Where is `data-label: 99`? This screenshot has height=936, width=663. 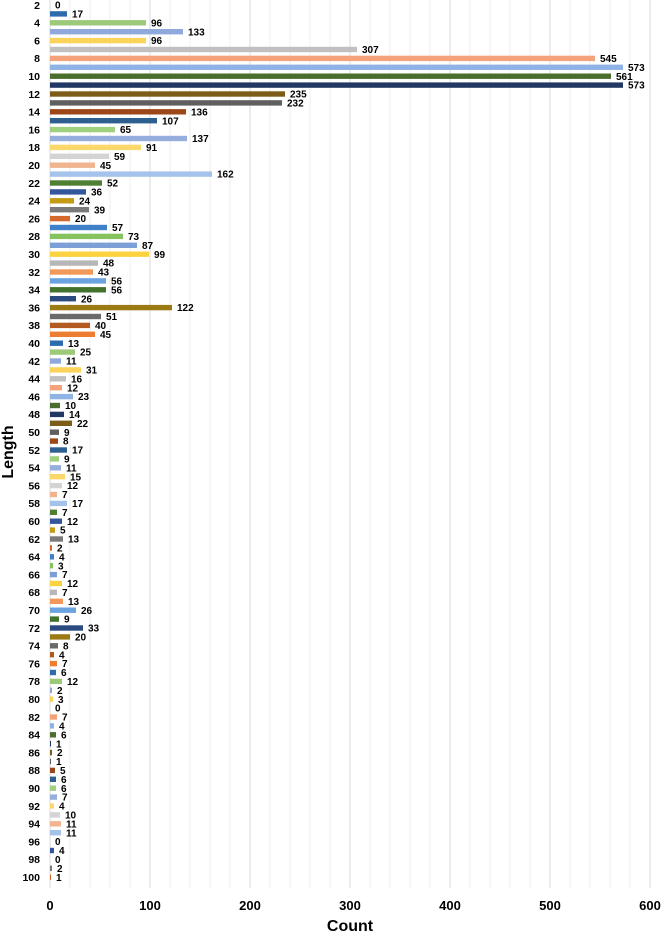 data-label: 99 is located at coordinates (160, 255).